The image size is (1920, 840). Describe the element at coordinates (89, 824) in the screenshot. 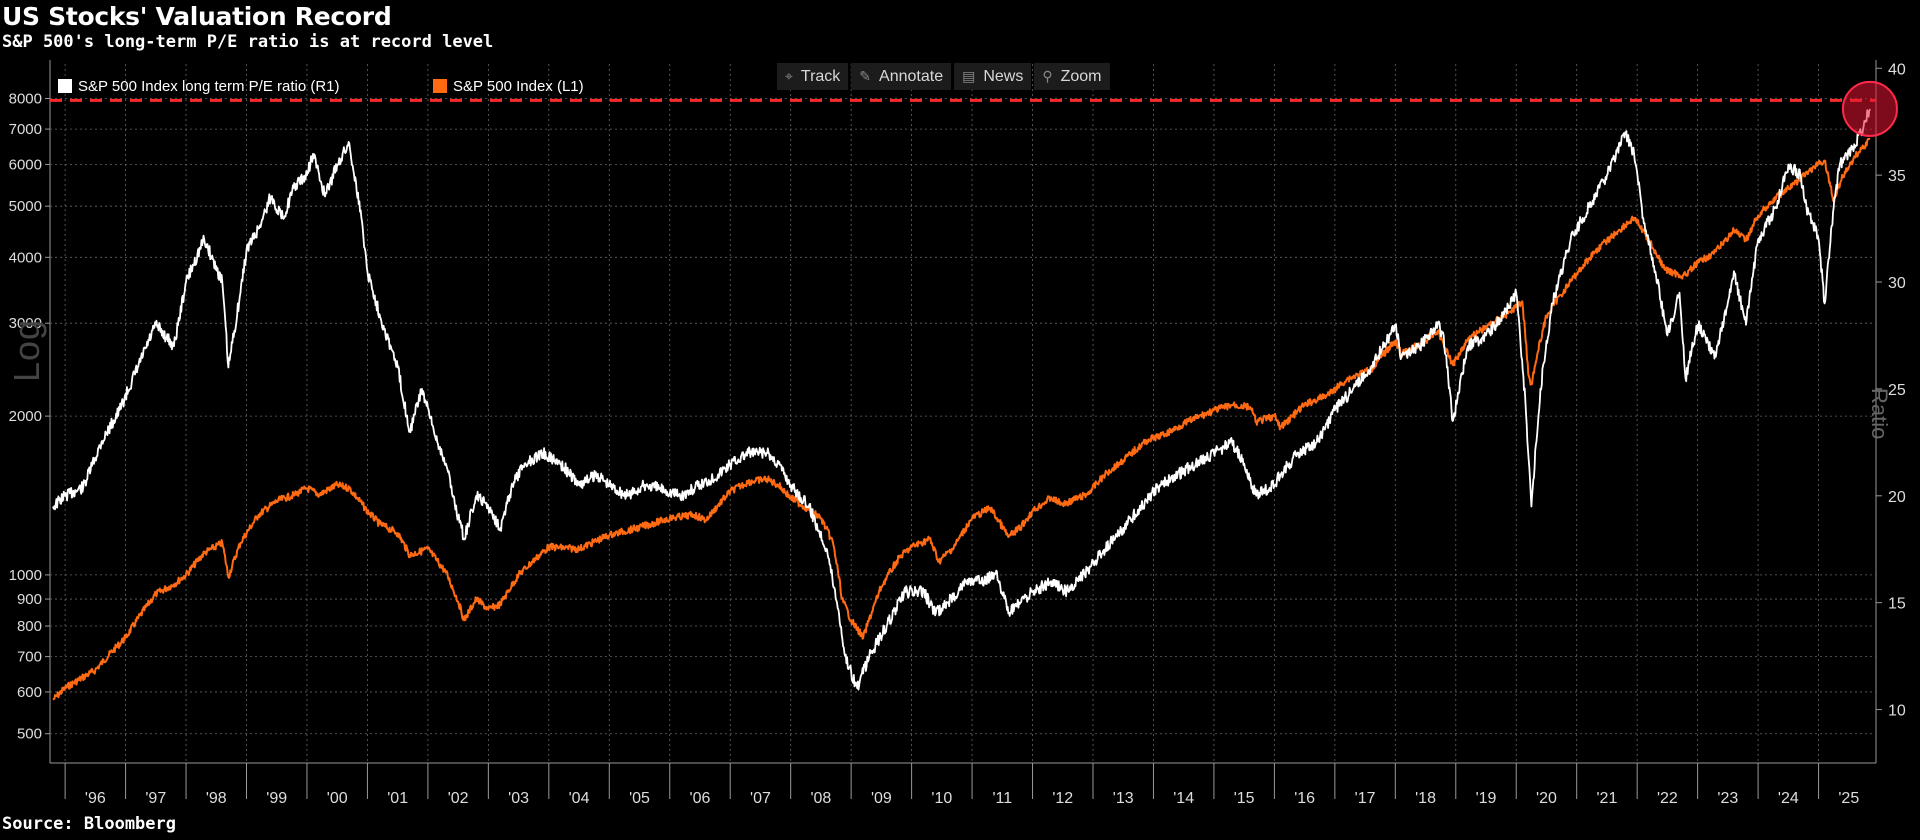

I see `source-note: Source: Bloomberg` at that location.